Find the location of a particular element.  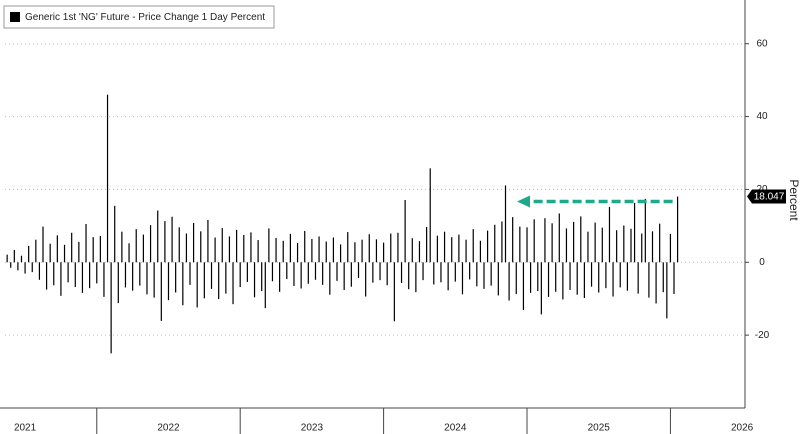

arrow-head is located at coordinates (523, 201).